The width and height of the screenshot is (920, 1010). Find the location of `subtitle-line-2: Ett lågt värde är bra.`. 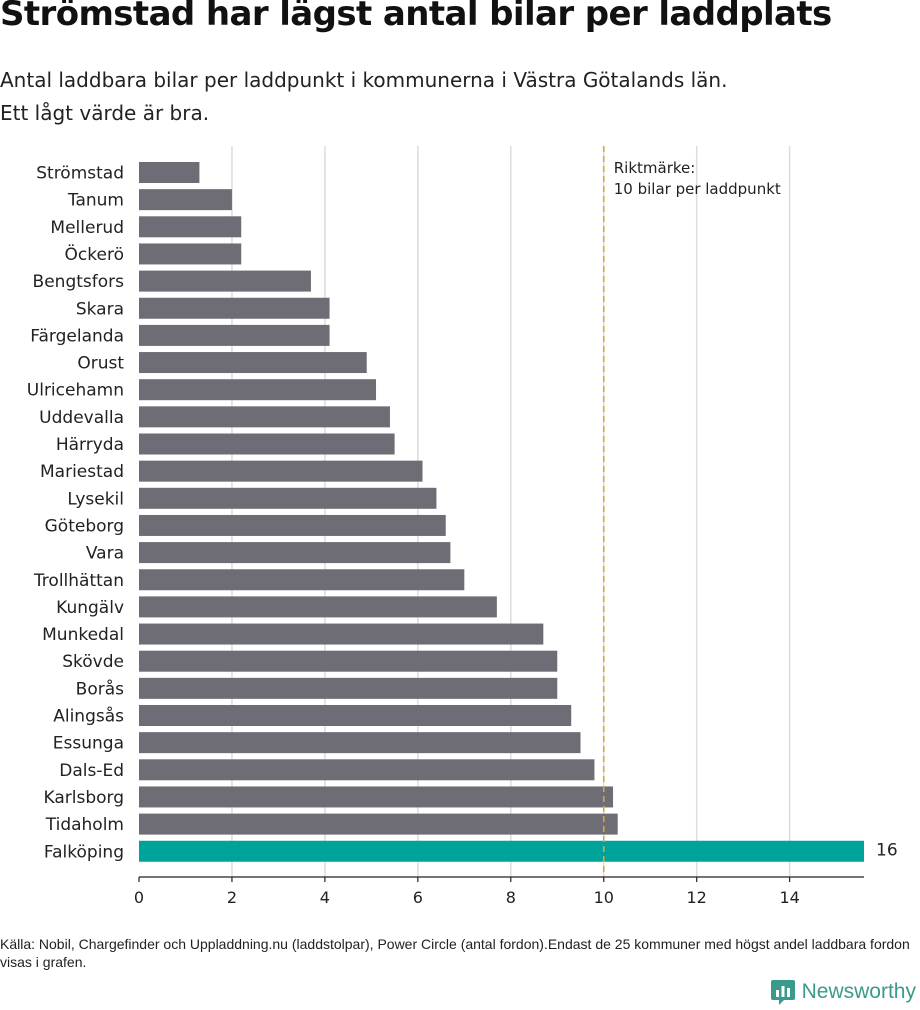

subtitle-line-2: Ett lågt värde är bra. is located at coordinates (105, 113).